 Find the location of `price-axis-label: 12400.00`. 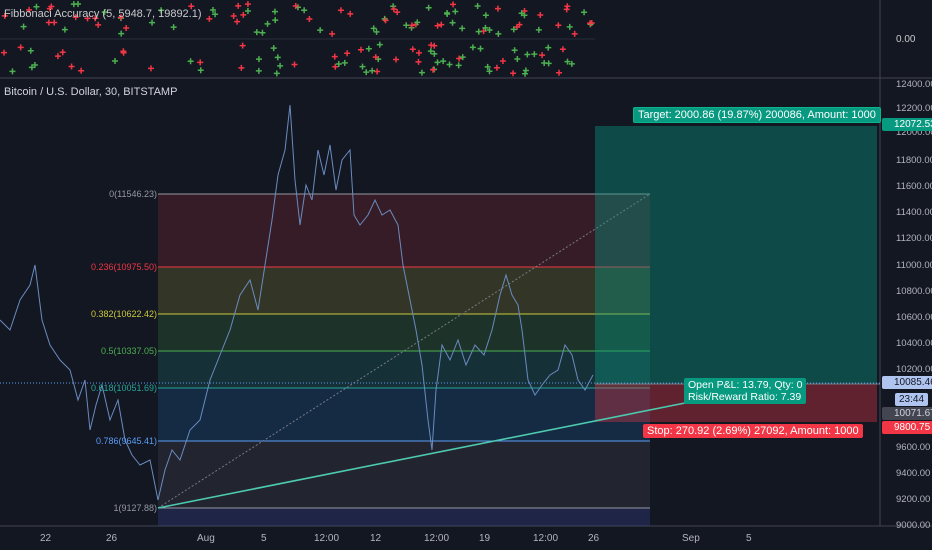

price-axis-label: 12400.00 is located at coordinates (914, 84).